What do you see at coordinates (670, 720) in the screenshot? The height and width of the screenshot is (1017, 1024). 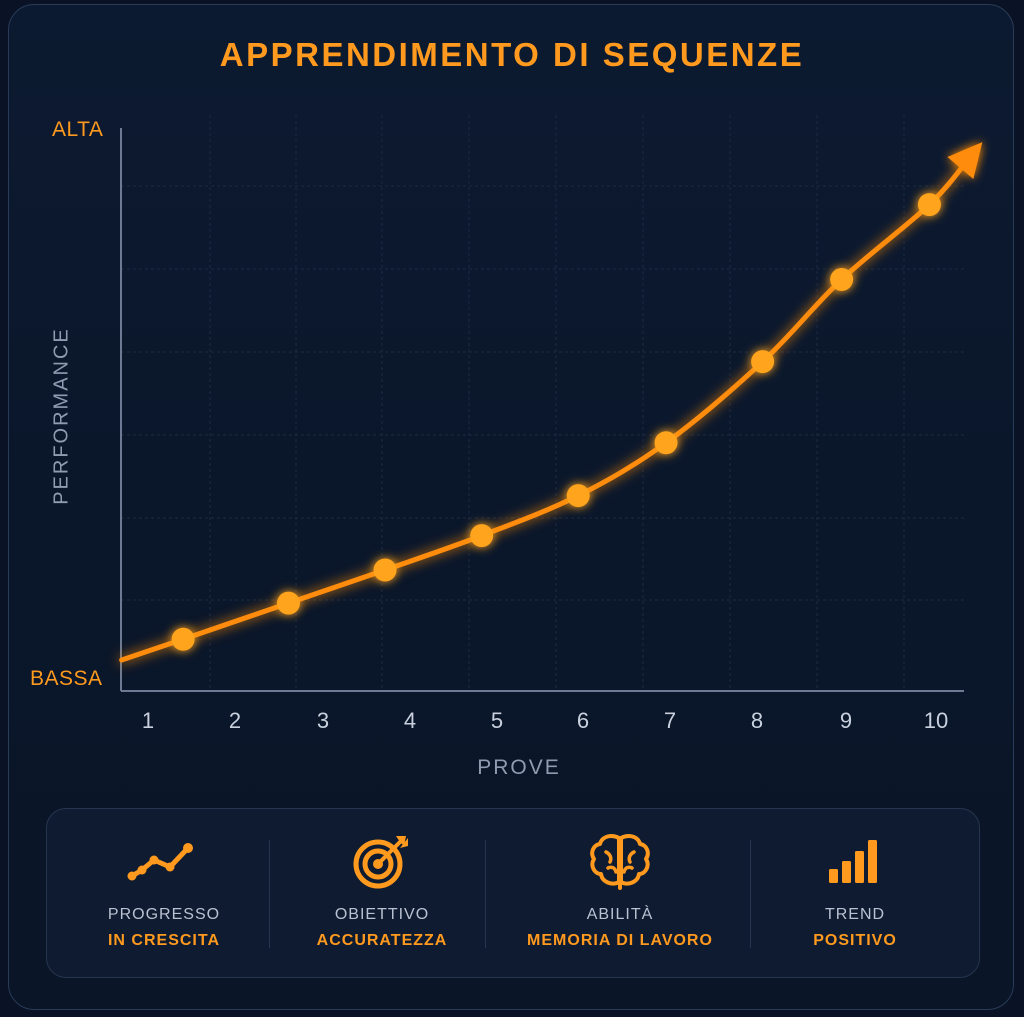 I see `x-tick-label: 7` at bounding box center [670, 720].